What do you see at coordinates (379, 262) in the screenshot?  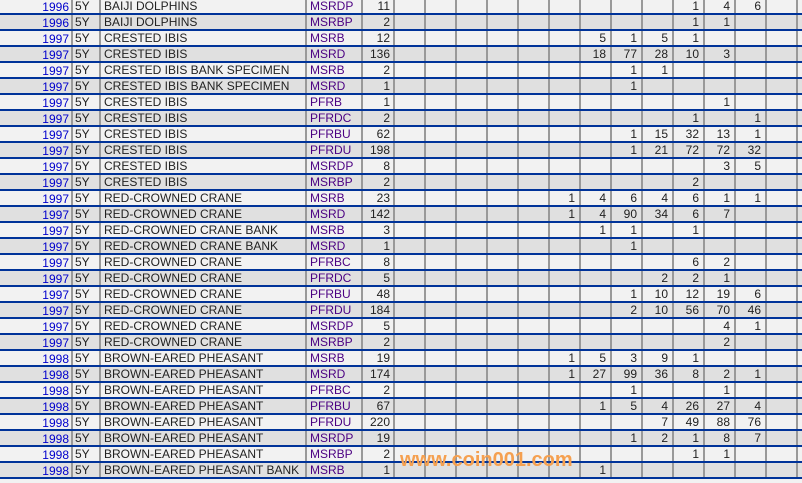 I see `total-cell: 8` at bounding box center [379, 262].